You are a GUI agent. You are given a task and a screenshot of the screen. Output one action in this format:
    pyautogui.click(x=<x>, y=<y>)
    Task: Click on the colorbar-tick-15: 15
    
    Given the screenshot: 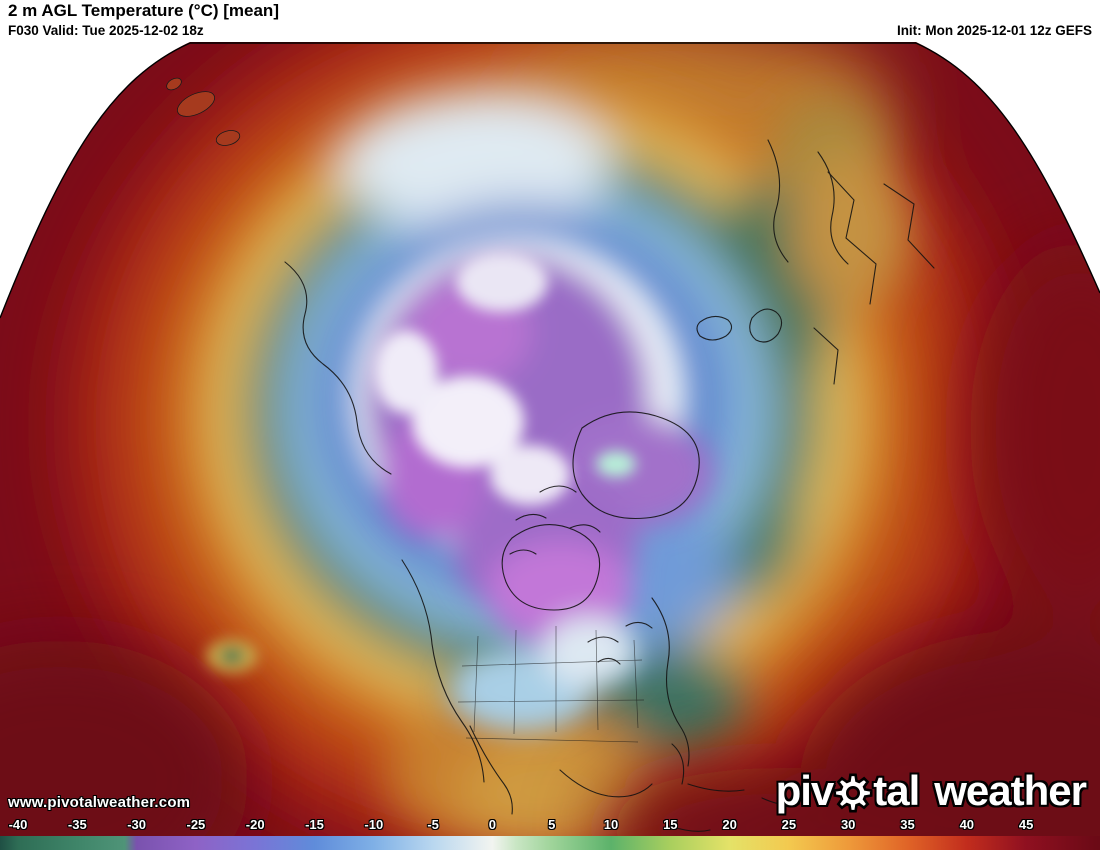 What is the action you would take?
    pyautogui.click(x=670, y=824)
    